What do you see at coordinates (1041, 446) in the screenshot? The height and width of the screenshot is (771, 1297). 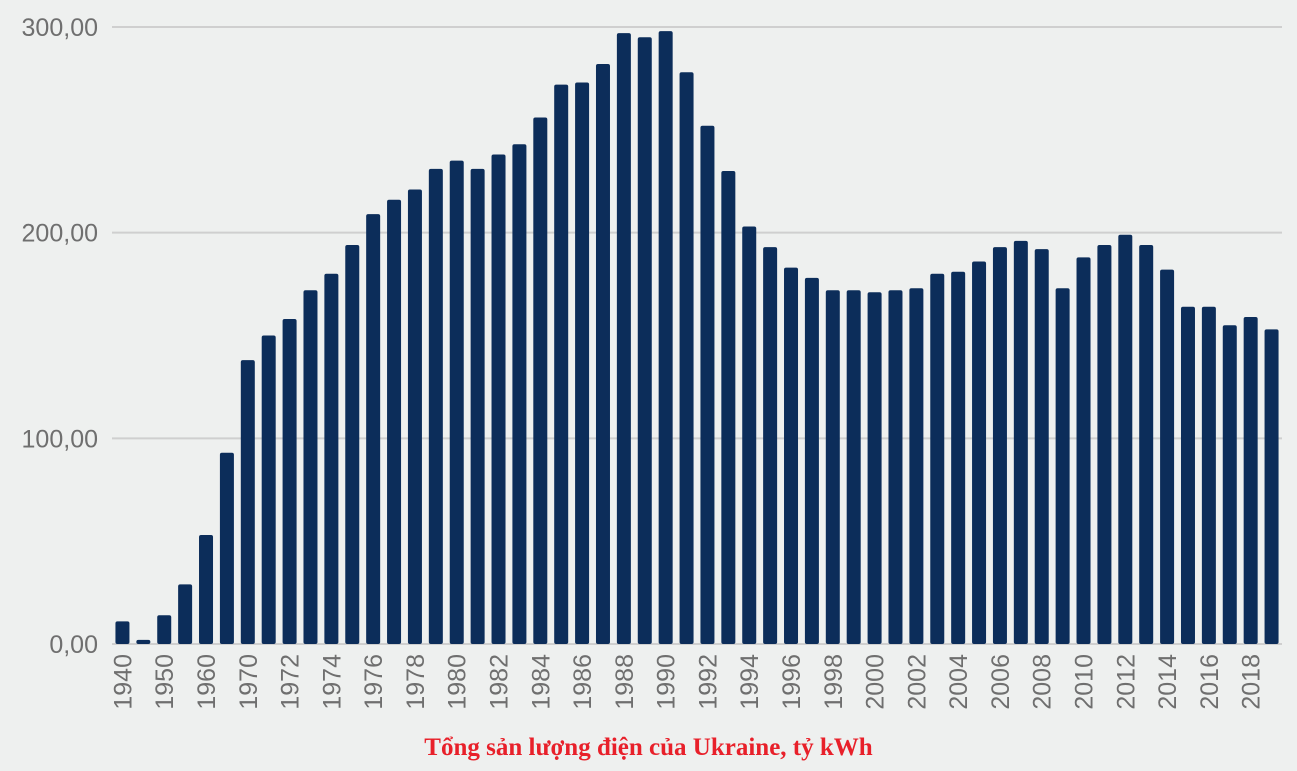 I see `bar-2008` at bounding box center [1041, 446].